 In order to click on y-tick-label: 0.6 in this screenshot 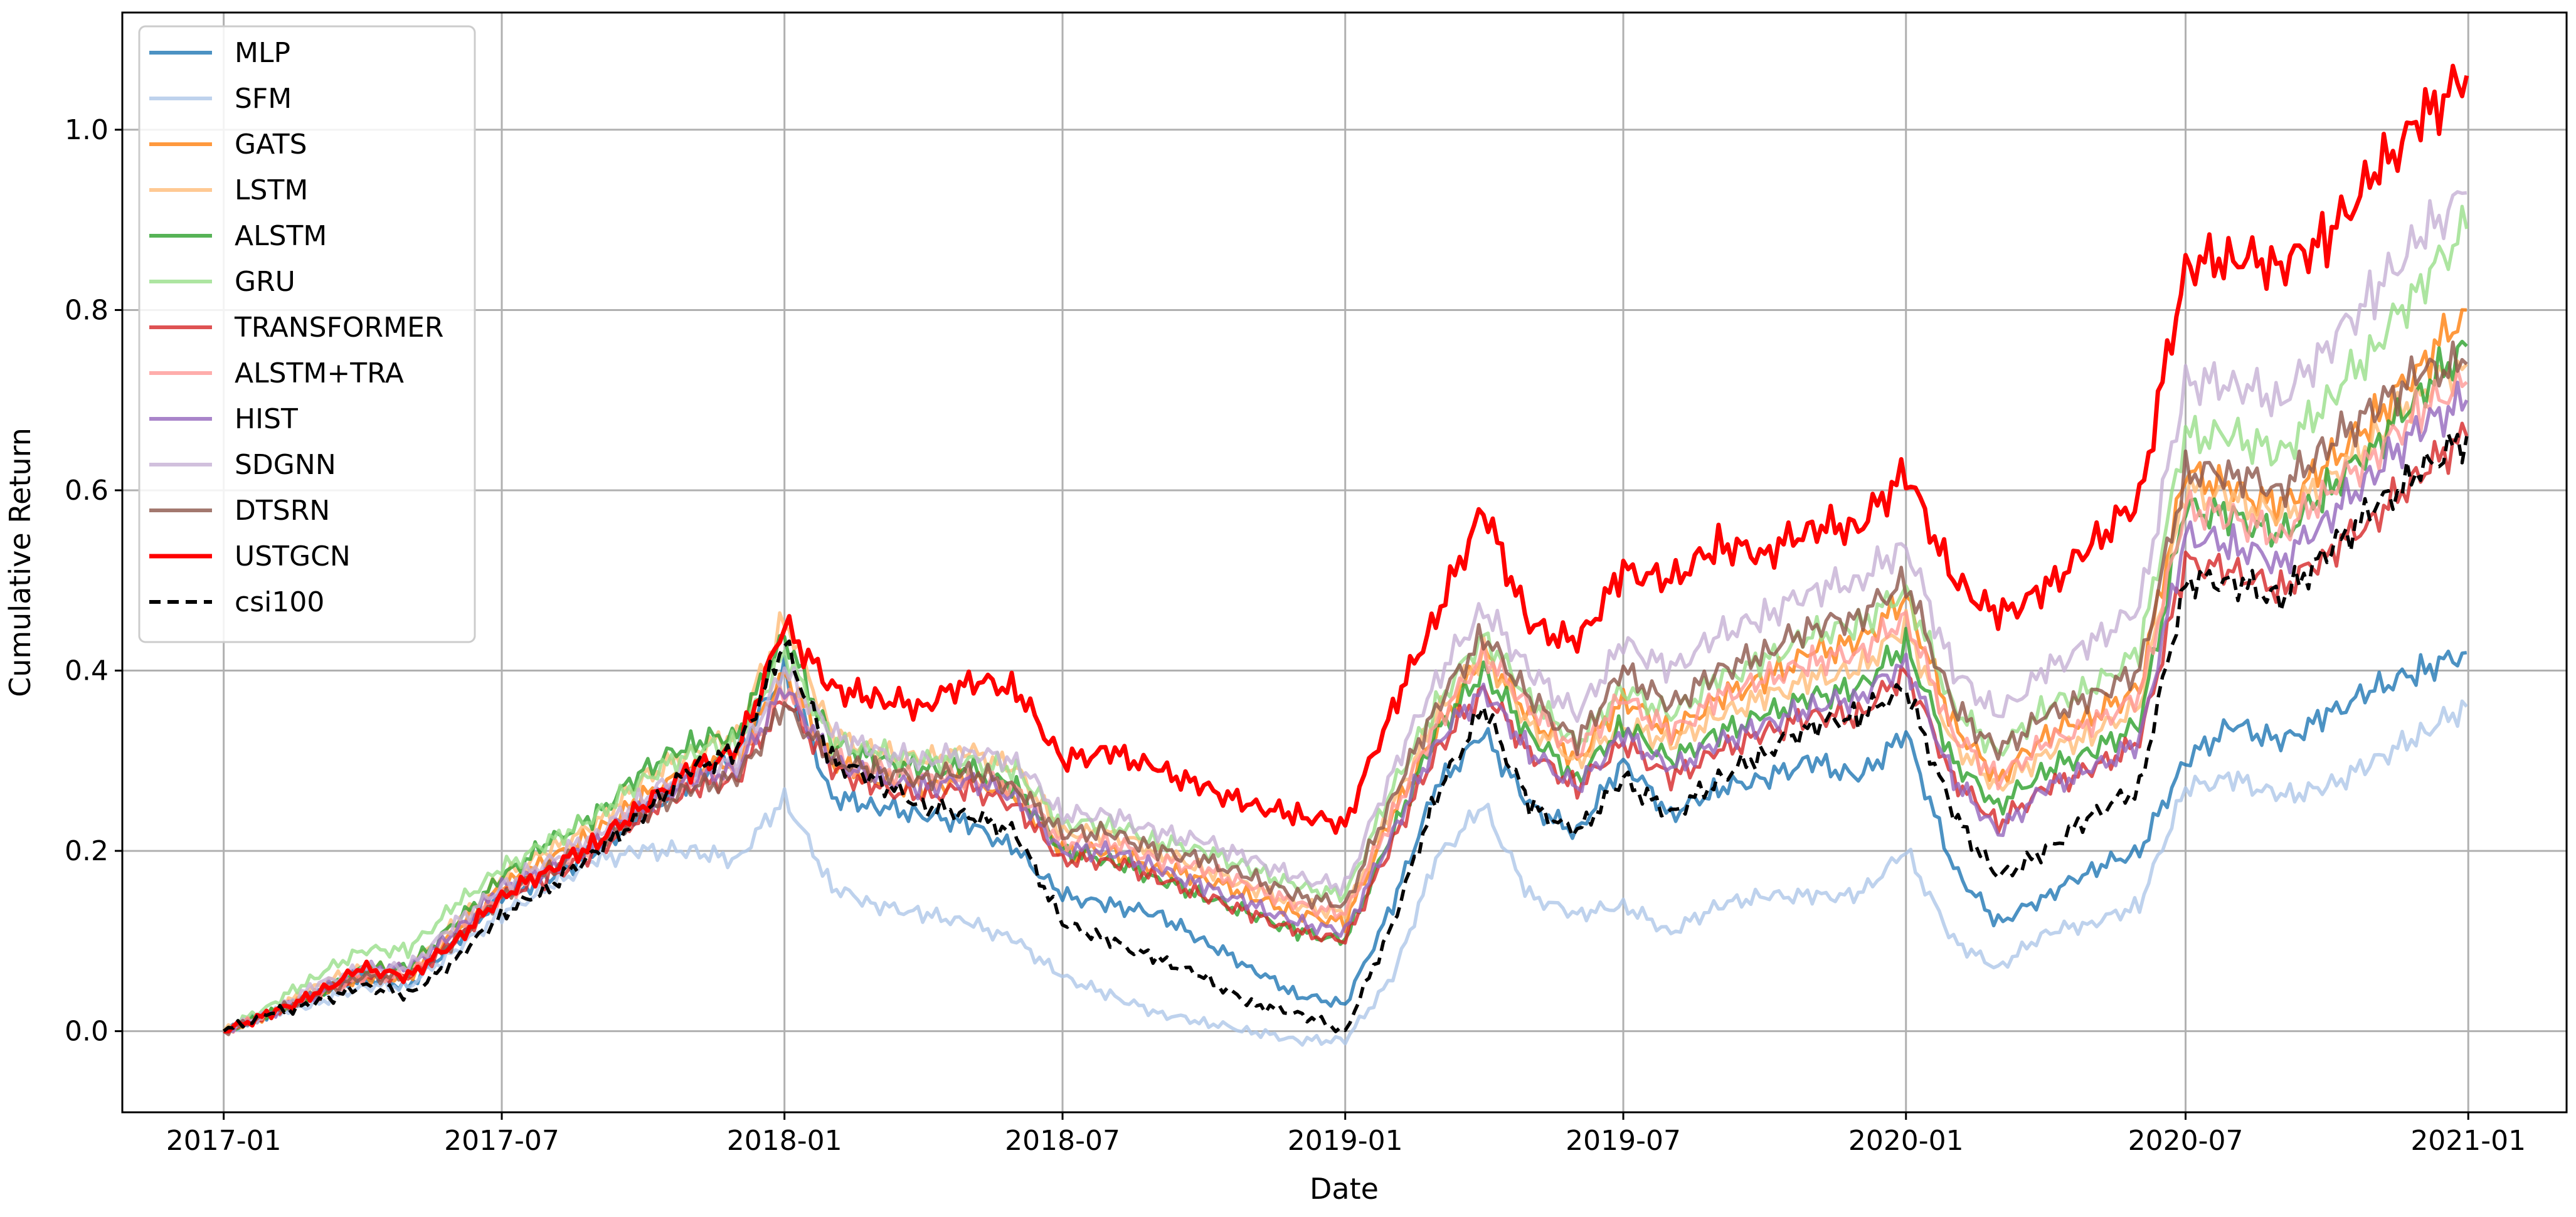, I will do `click(87, 491)`.